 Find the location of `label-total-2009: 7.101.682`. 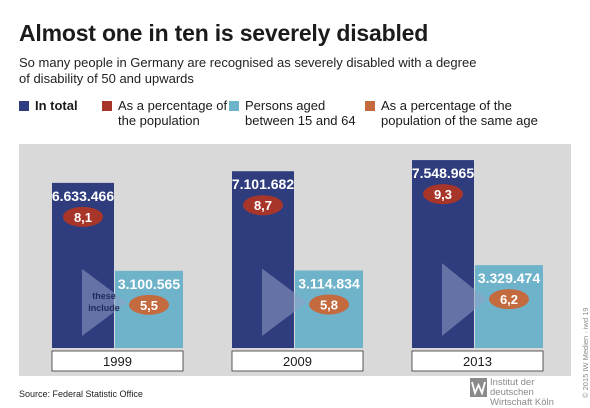

label-total-2009: 7.101.682 is located at coordinates (263, 184).